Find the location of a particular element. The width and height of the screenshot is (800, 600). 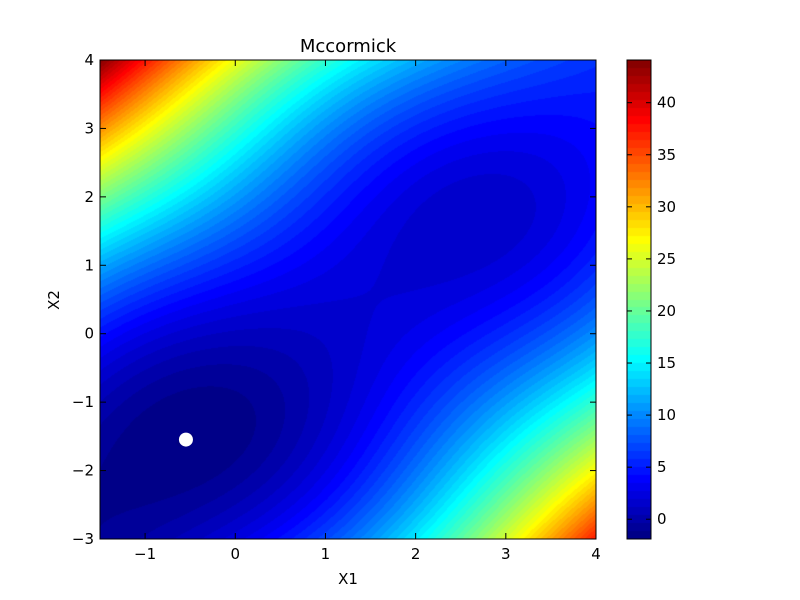

x-tick-label: 2 is located at coordinates (416, 554).